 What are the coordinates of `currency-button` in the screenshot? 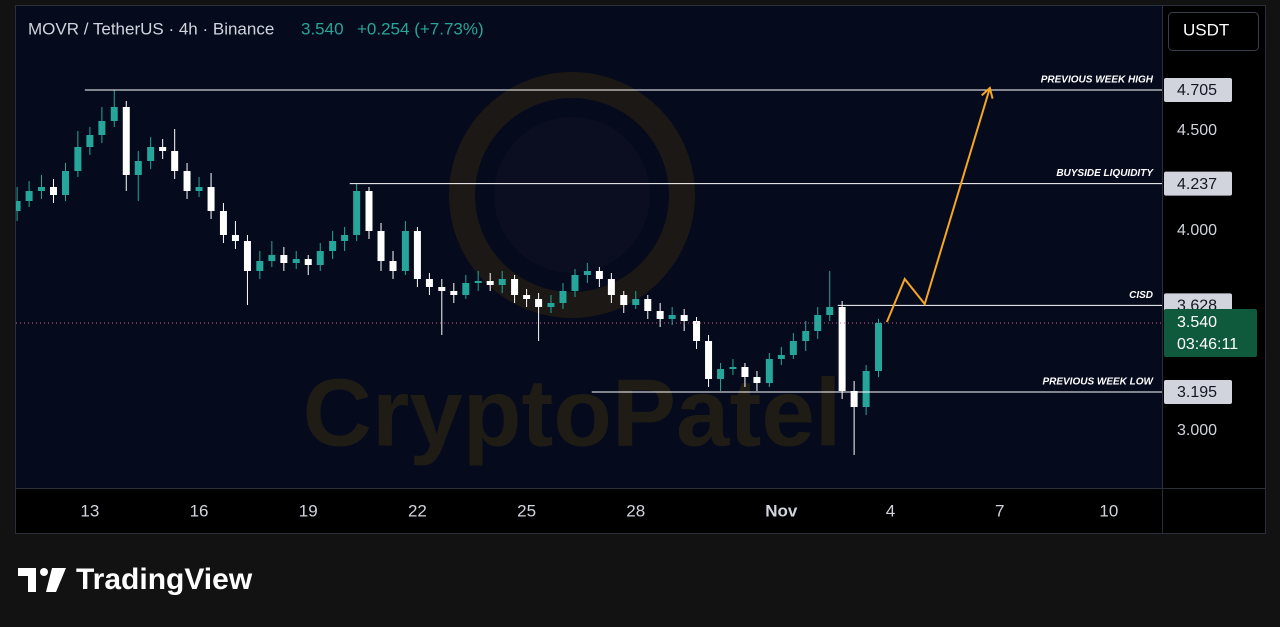 It's located at (1213, 31).